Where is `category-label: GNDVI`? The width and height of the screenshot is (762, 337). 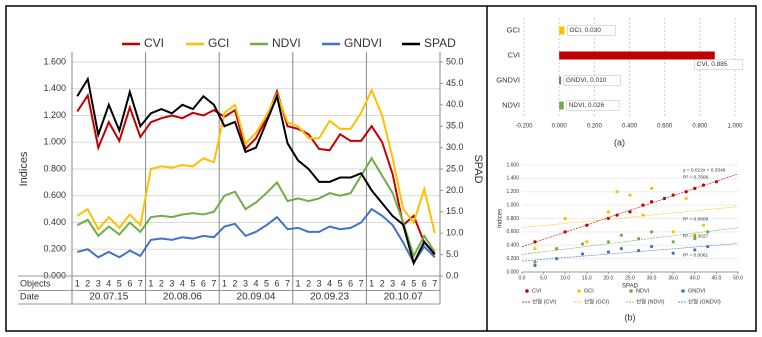 category-label: GNDVI is located at coordinates (508, 79).